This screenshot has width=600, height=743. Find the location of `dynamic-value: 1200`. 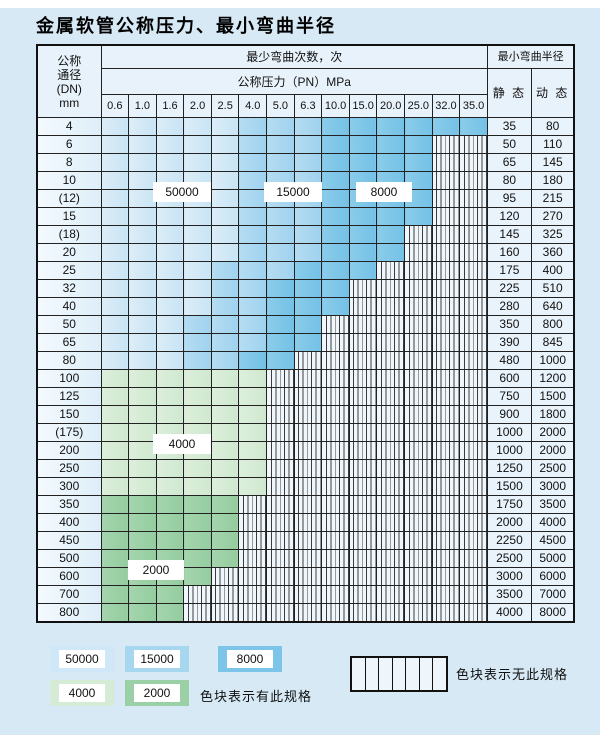

dynamic-value: 1200 is located at coordinates (552, 378).